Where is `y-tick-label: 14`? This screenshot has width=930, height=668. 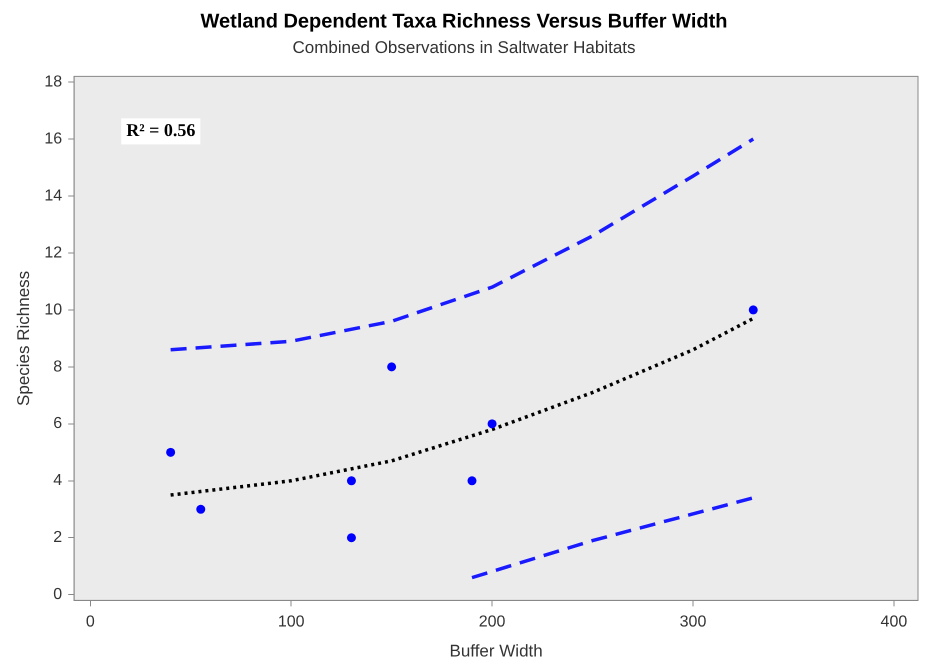 y-tick-label: 14 is located at coordinates (53, 195).